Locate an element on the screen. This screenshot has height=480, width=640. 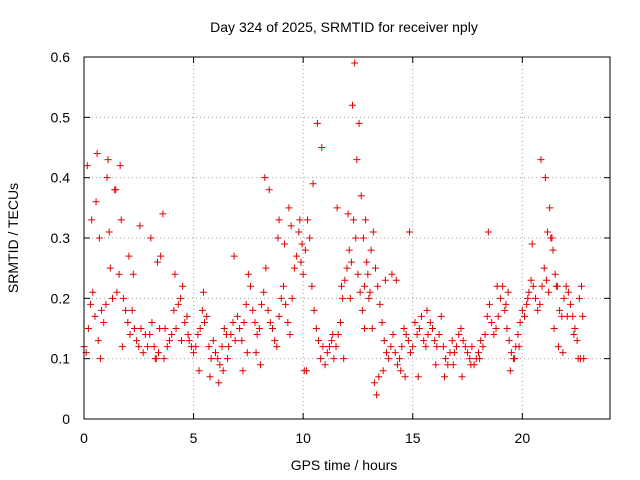
y-tick-label: 0 is located at coordinates (66, 419).